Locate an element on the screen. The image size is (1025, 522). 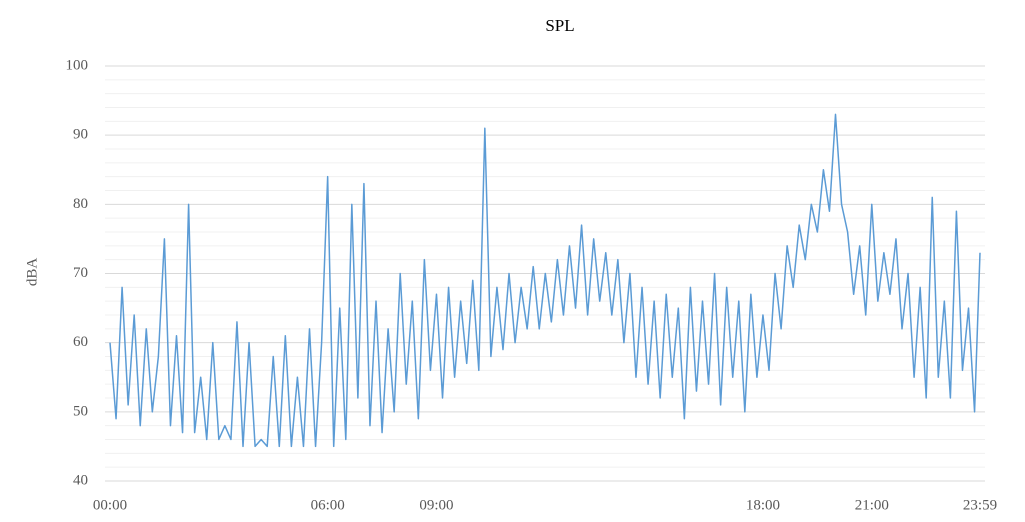
y-tick-label: 100 is located at coordinates (77, 65).